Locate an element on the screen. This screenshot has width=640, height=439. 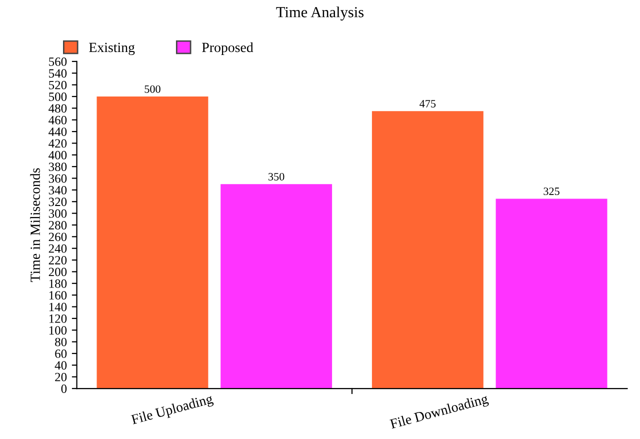
y-tick-label: 120 is located at coordinates (58, 318).